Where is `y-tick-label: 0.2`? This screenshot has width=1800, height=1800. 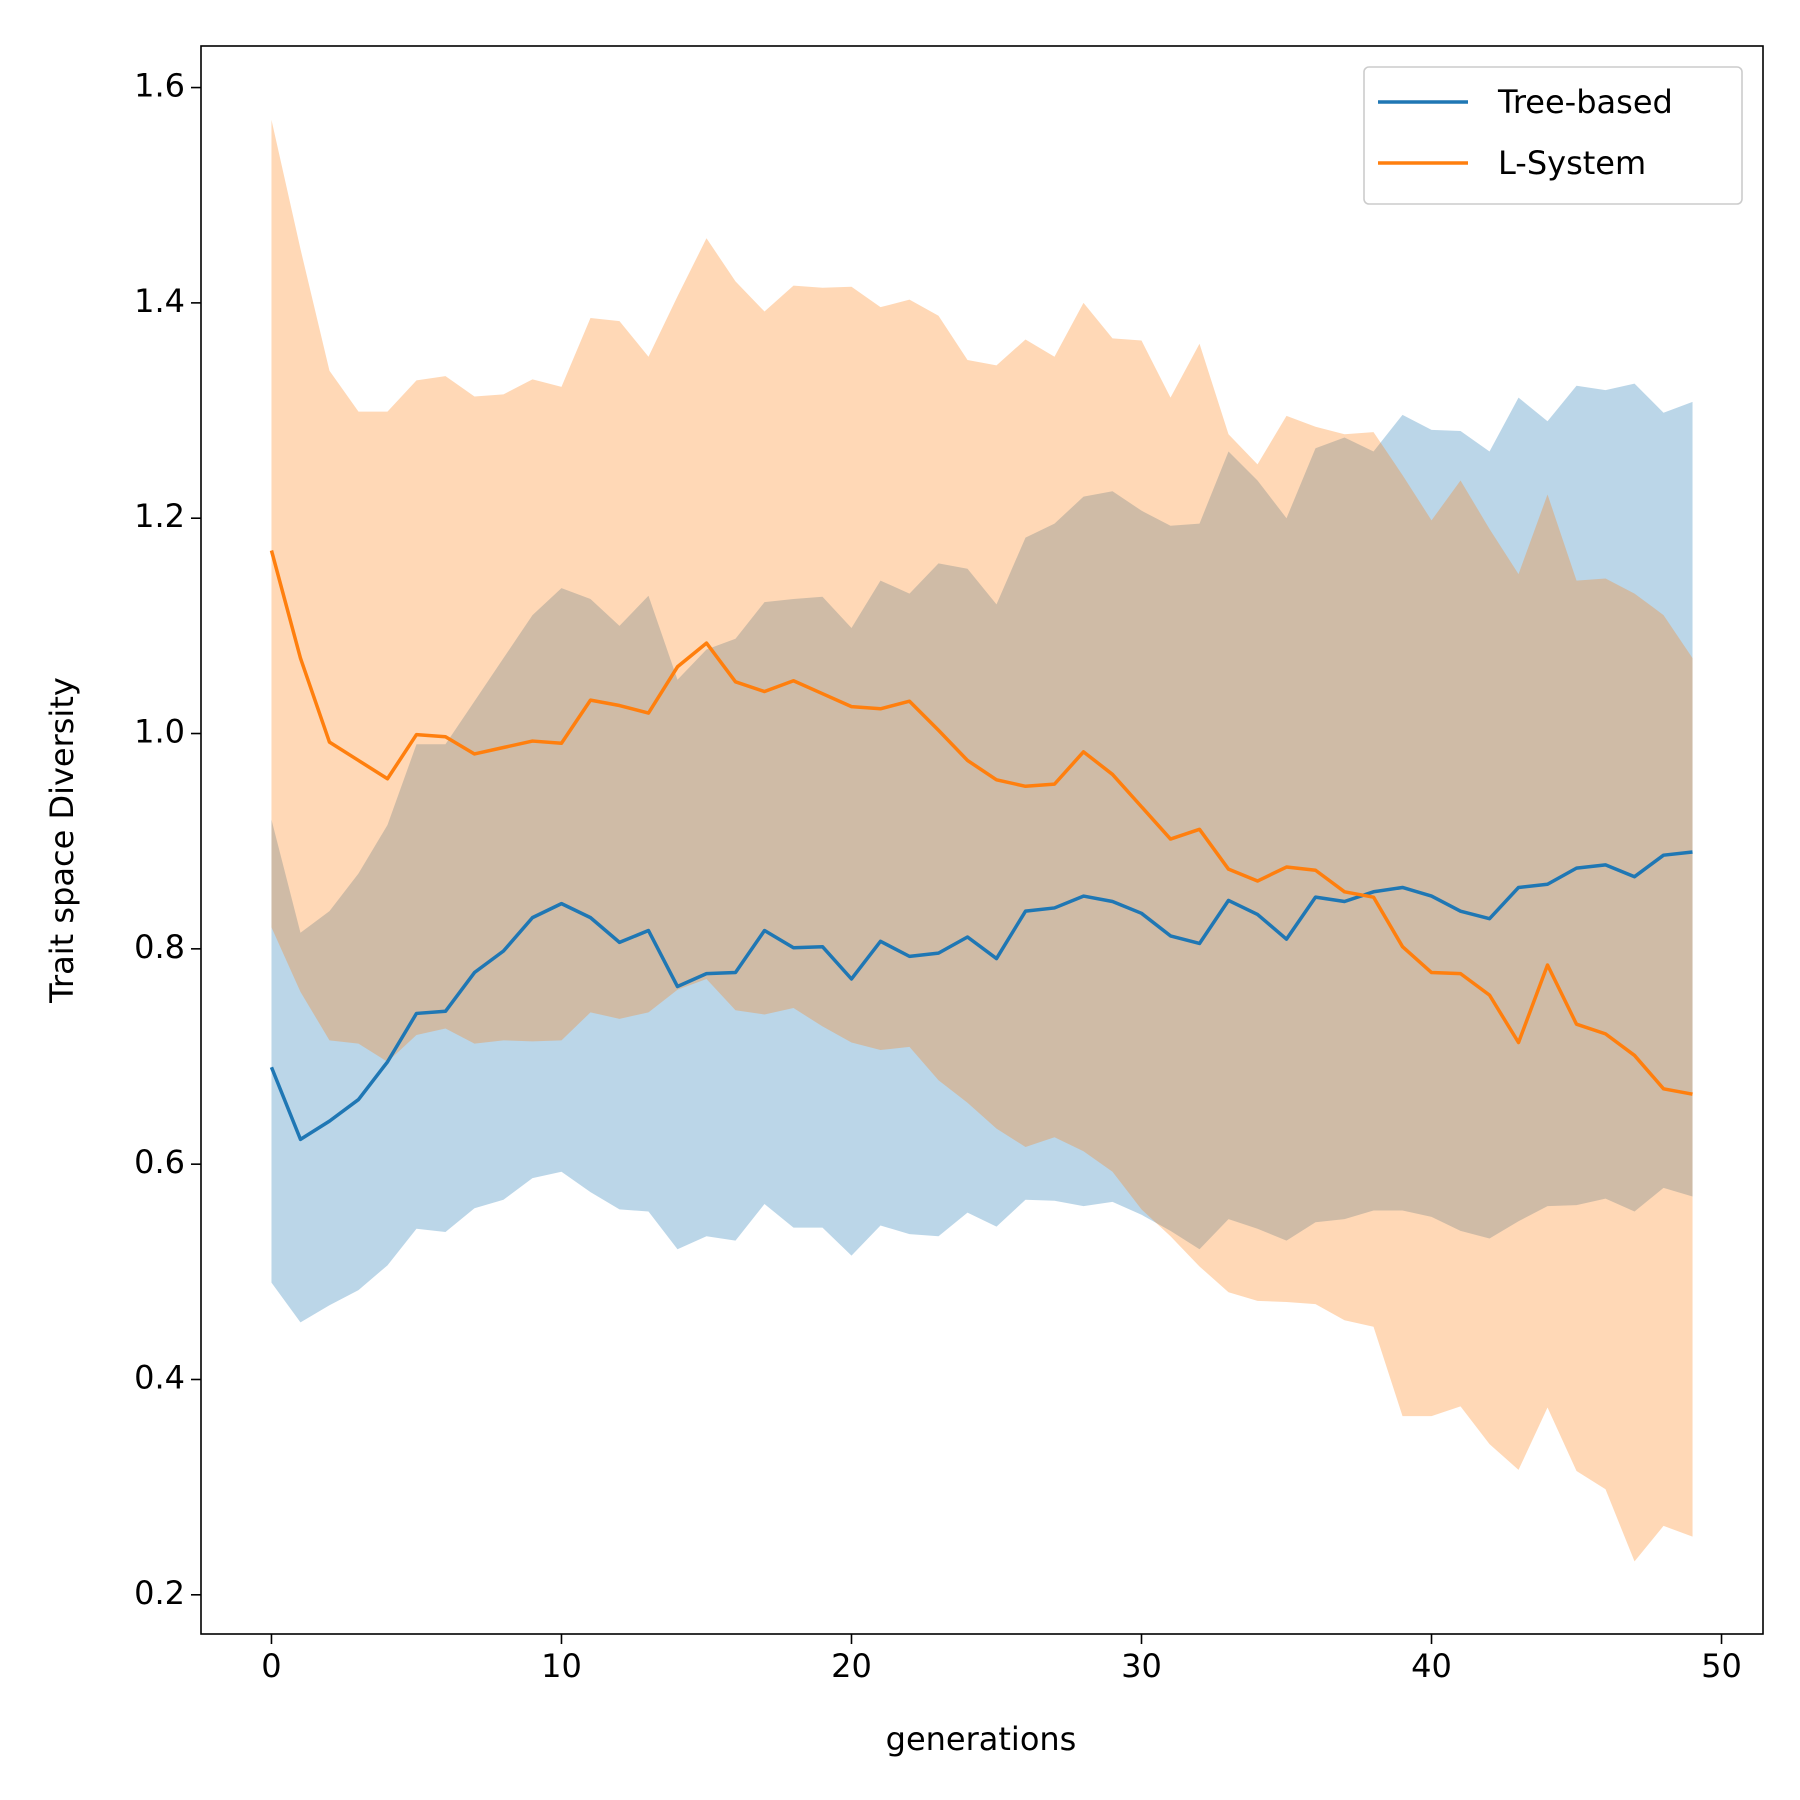
y-tick-label: 0.2 is located at coordinates (159, 1593).